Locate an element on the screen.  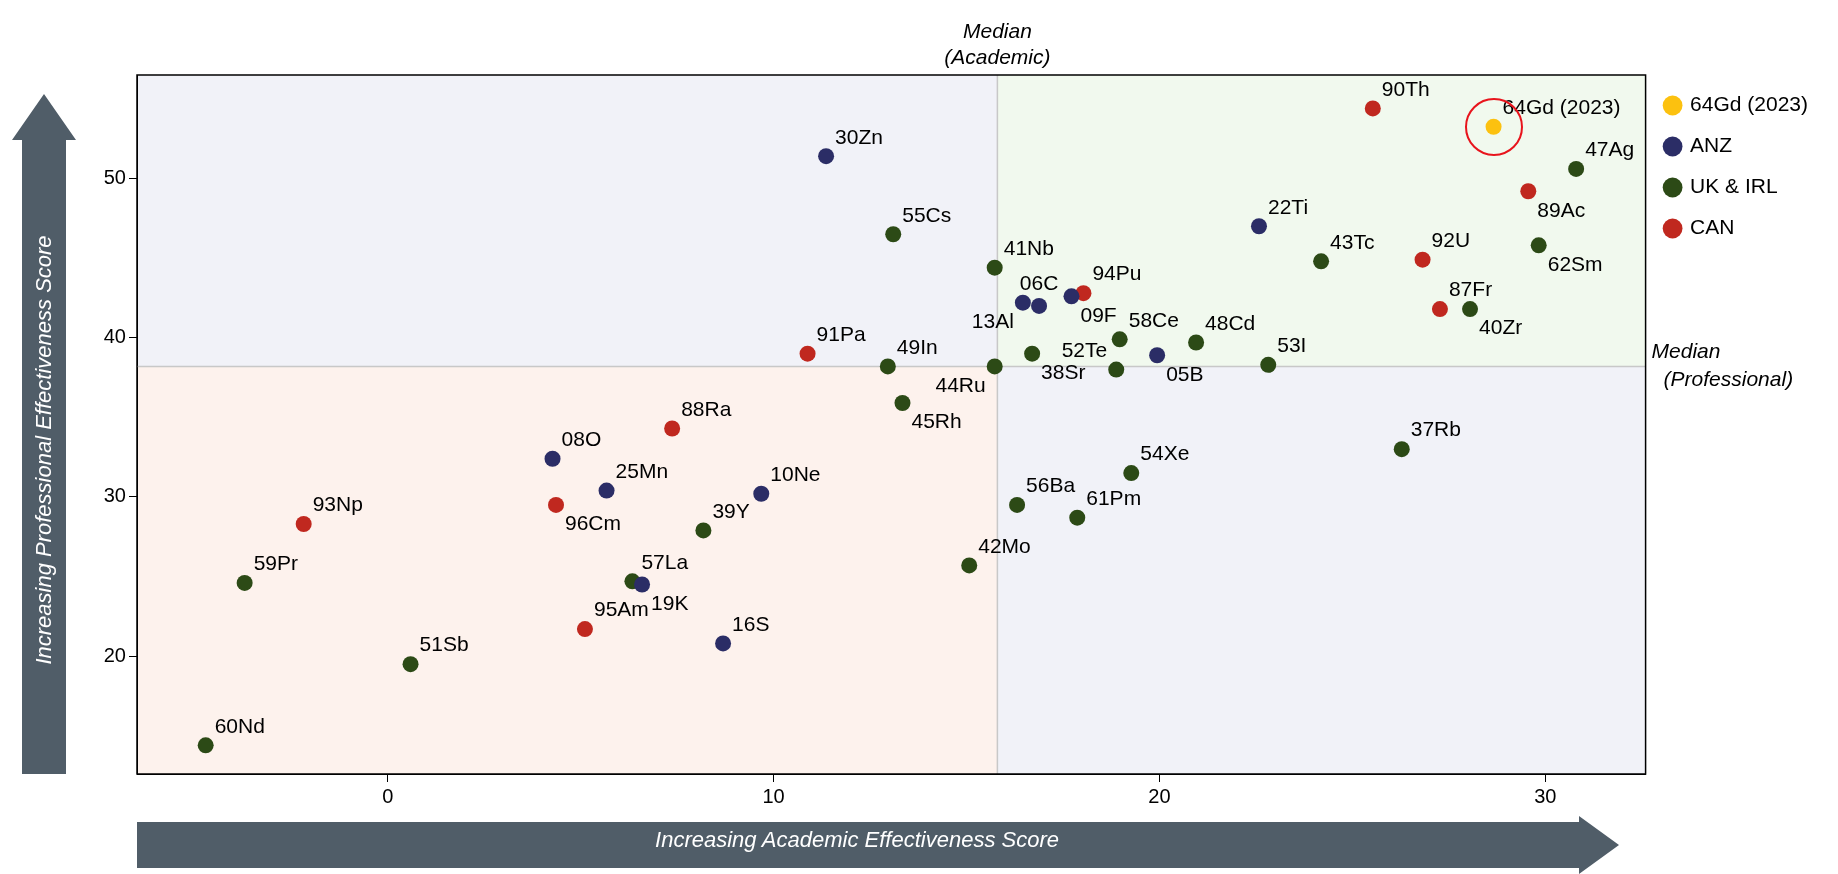
annotation: 49In is located at coordinates (917, 346).